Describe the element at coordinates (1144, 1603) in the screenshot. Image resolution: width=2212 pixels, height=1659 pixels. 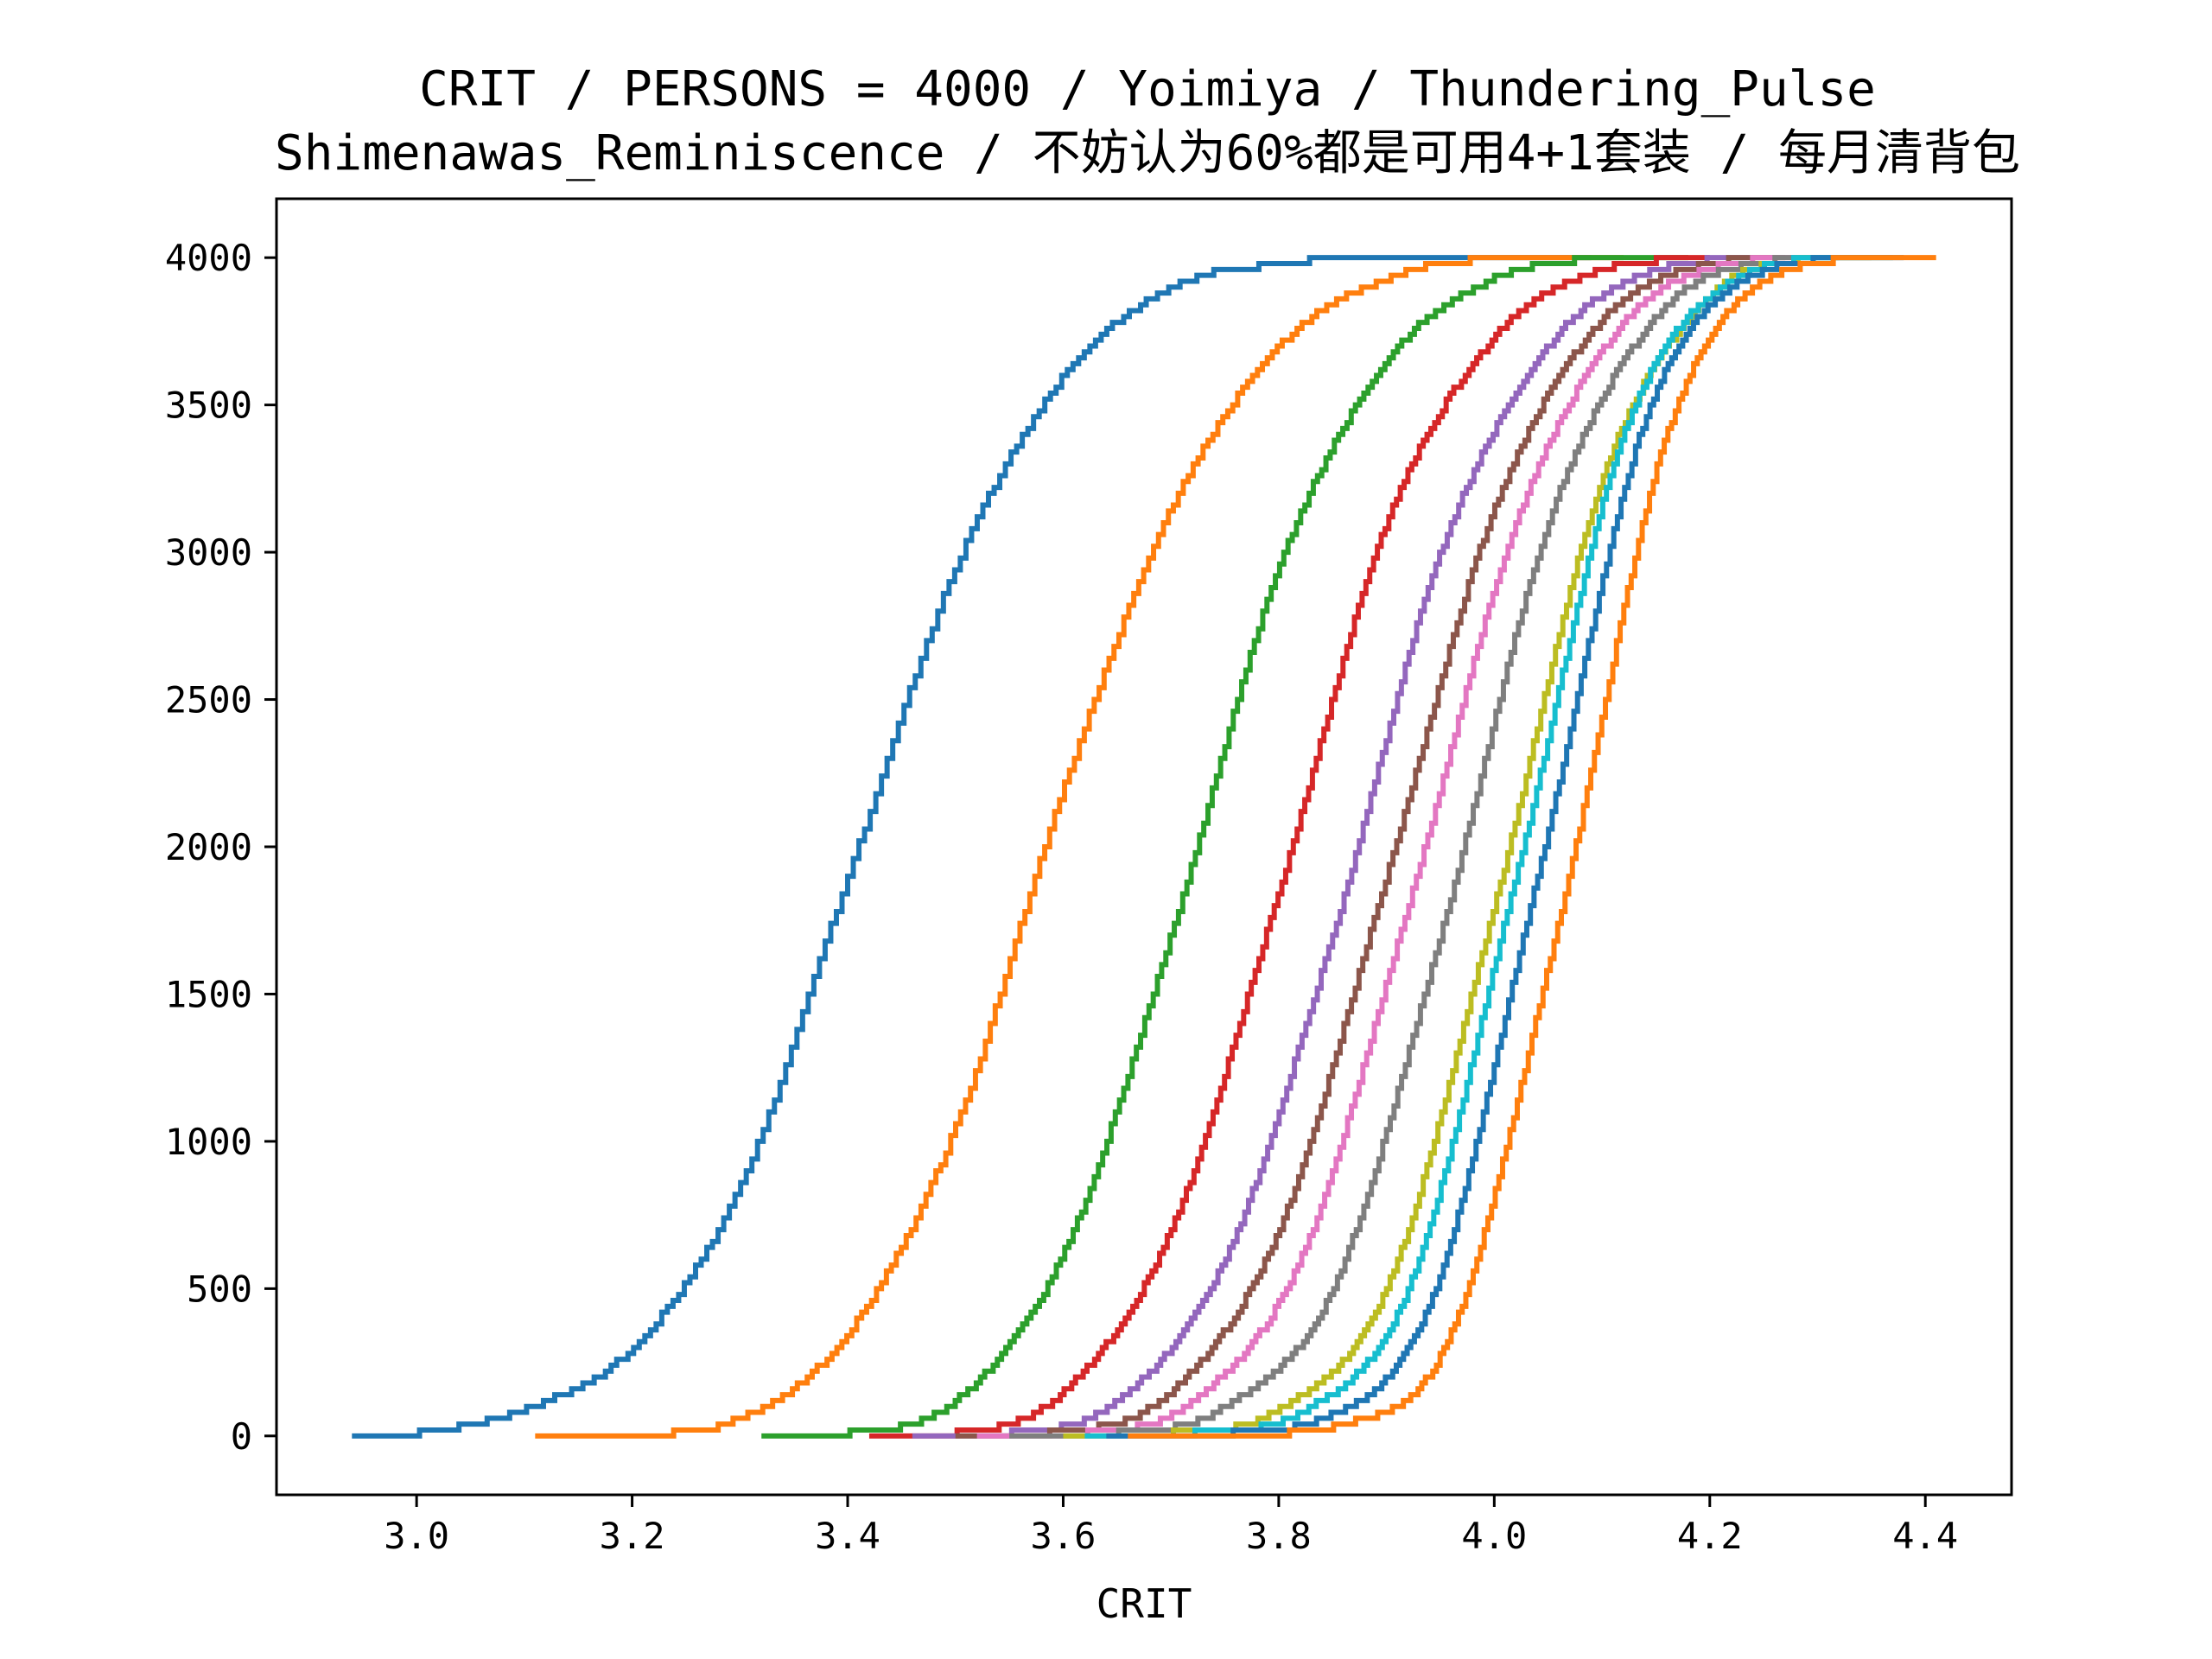
I see `x-axis-label: CRIT` at that location.